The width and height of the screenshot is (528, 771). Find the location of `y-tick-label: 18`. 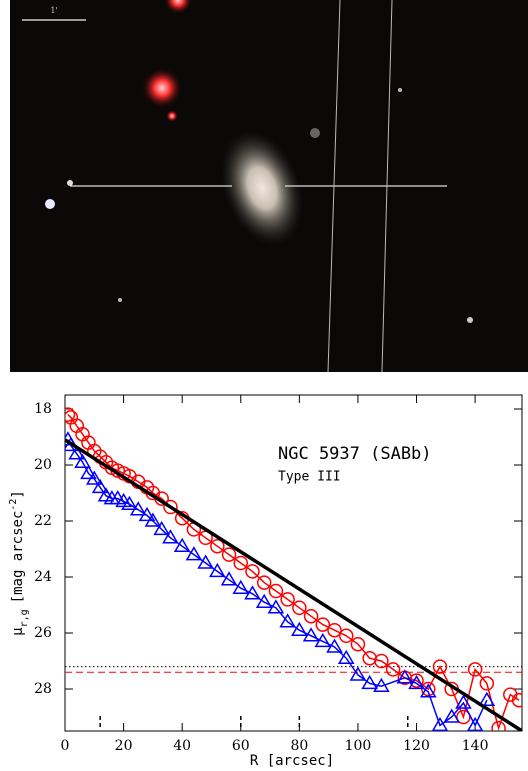

y-tick-label: 18 is located at coordinates (43, 409).